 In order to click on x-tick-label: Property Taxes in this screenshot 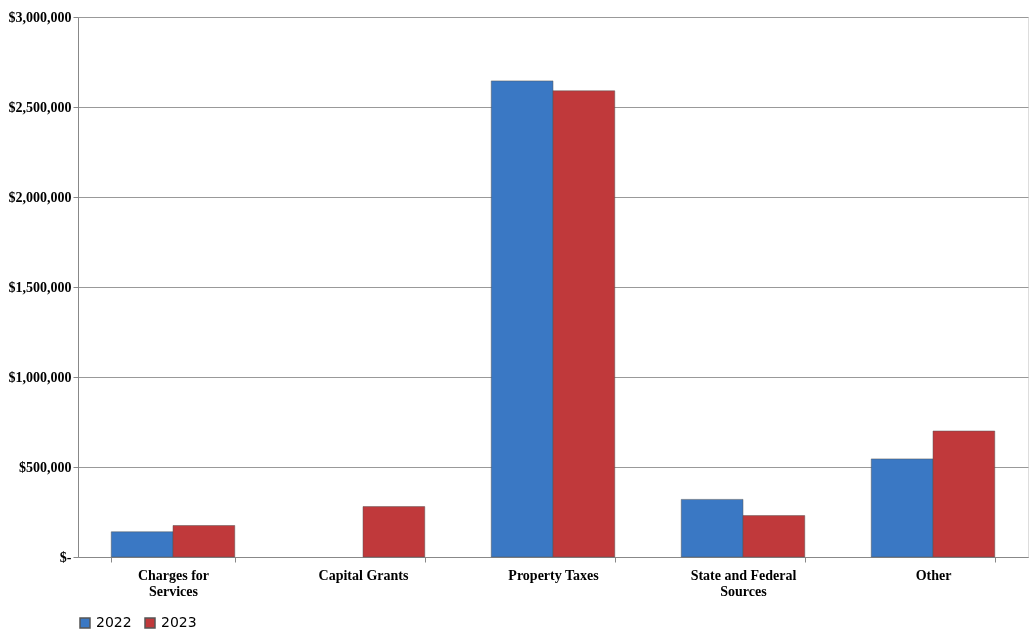, I will do `click(554, 575)`.